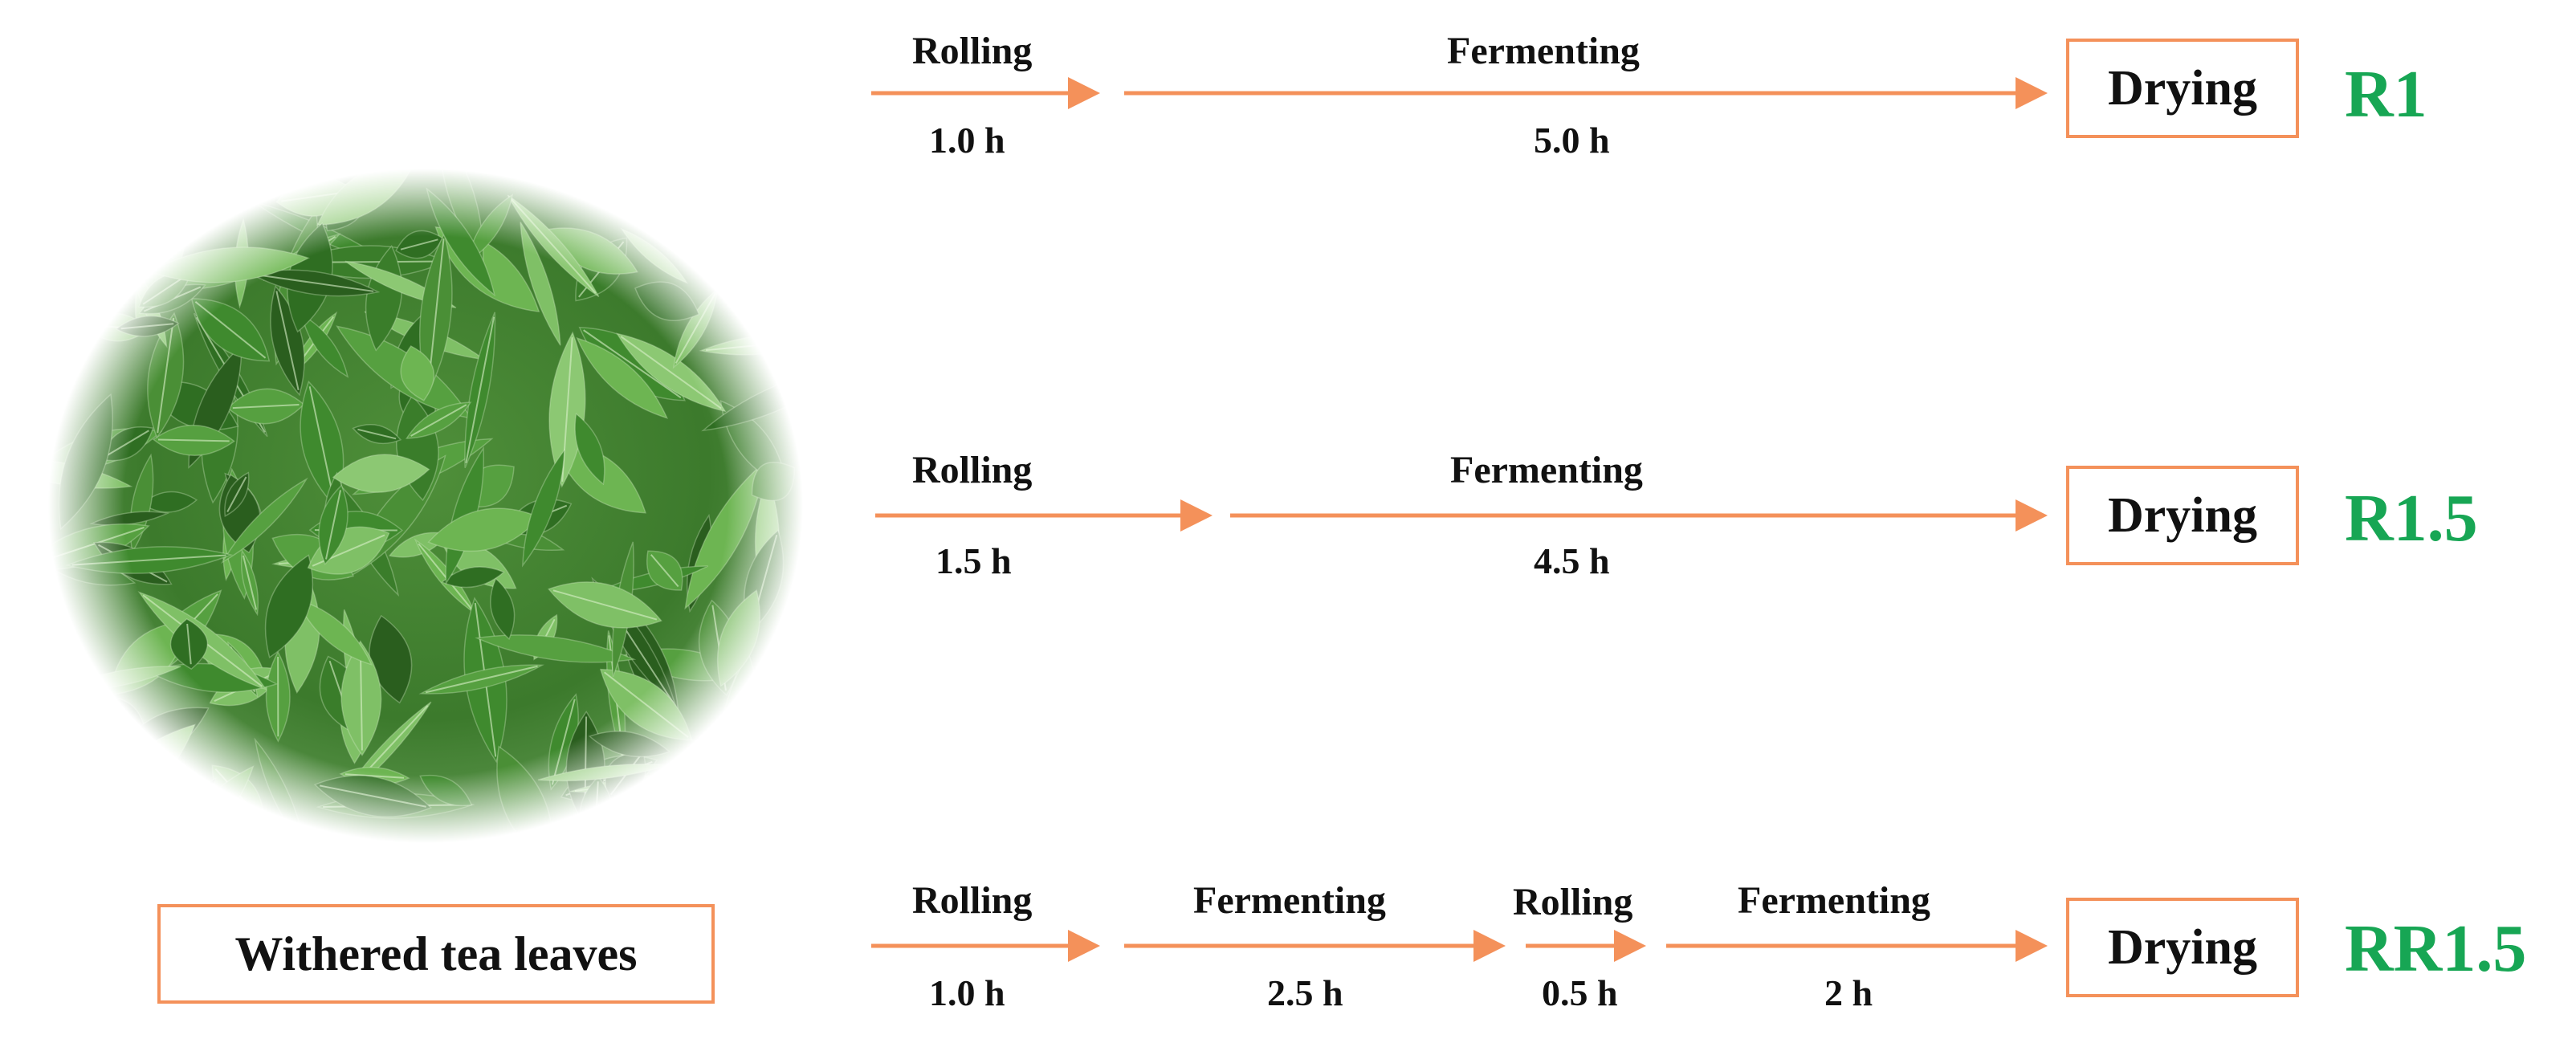  I want to click on route-r1-step-1-duration: 1.0 h, so click(967, 140).